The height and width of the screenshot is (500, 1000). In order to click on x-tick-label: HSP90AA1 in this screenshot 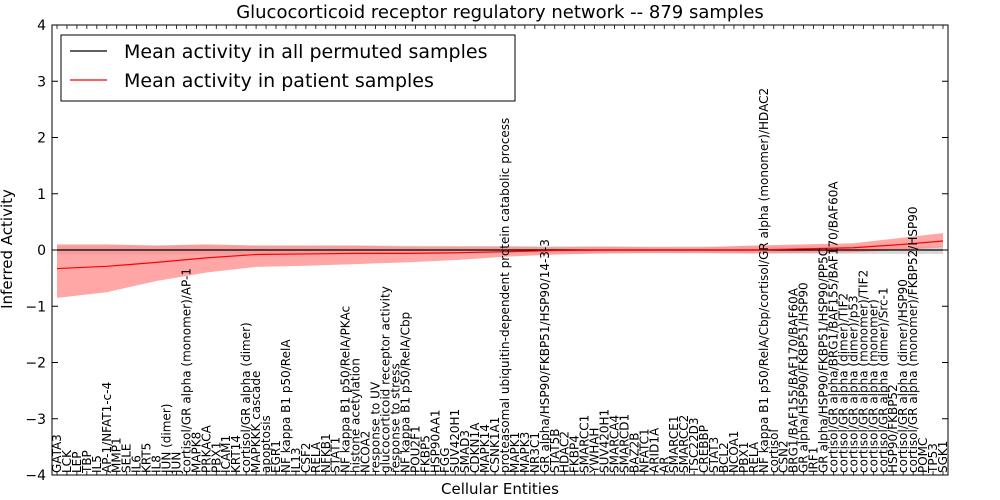, I will do `click(435, 441)`.